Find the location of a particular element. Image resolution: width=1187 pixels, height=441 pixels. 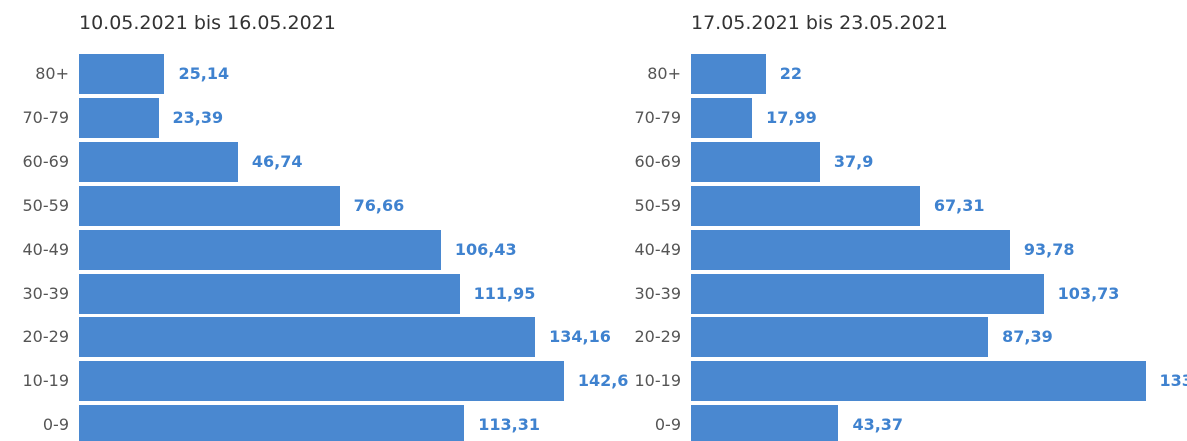

bar-value-label: 93,78 is located at coordinates (1049, 249).